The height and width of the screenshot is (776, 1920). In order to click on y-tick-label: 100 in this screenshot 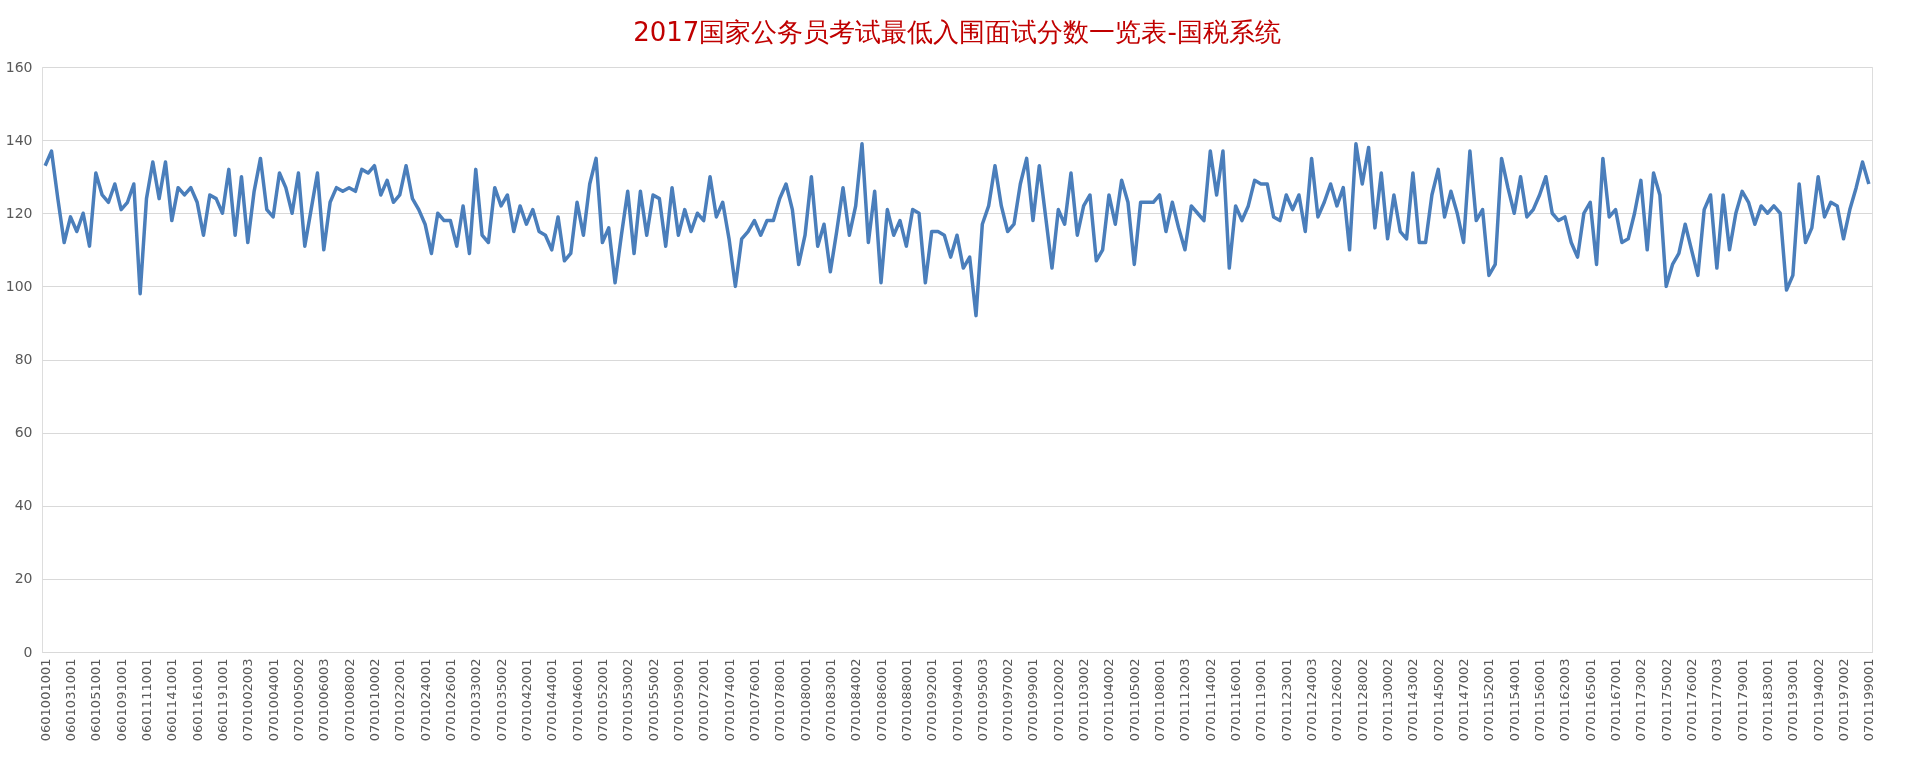, I will do `click(19, 285)`.